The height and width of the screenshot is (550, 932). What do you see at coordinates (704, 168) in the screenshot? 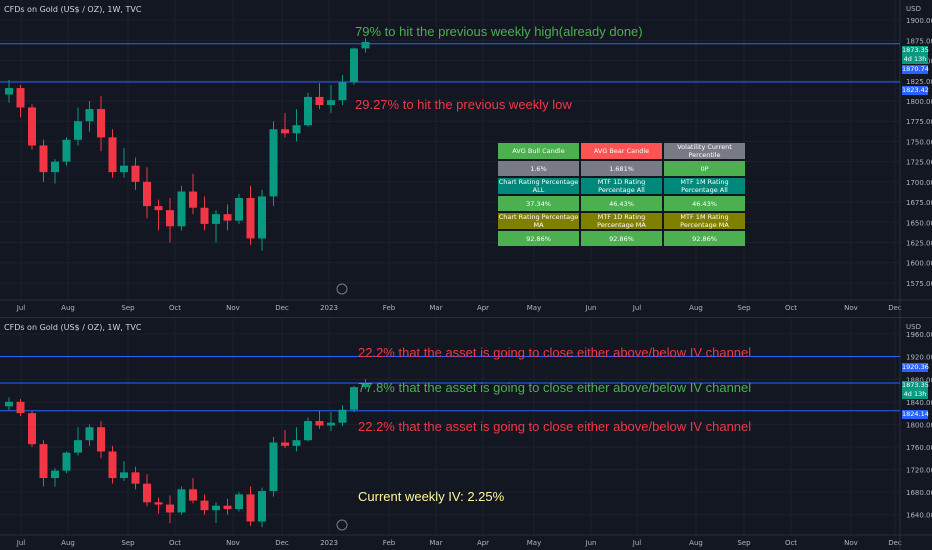
I see `stats-cell: 0P` at bounding box center [704, 168].